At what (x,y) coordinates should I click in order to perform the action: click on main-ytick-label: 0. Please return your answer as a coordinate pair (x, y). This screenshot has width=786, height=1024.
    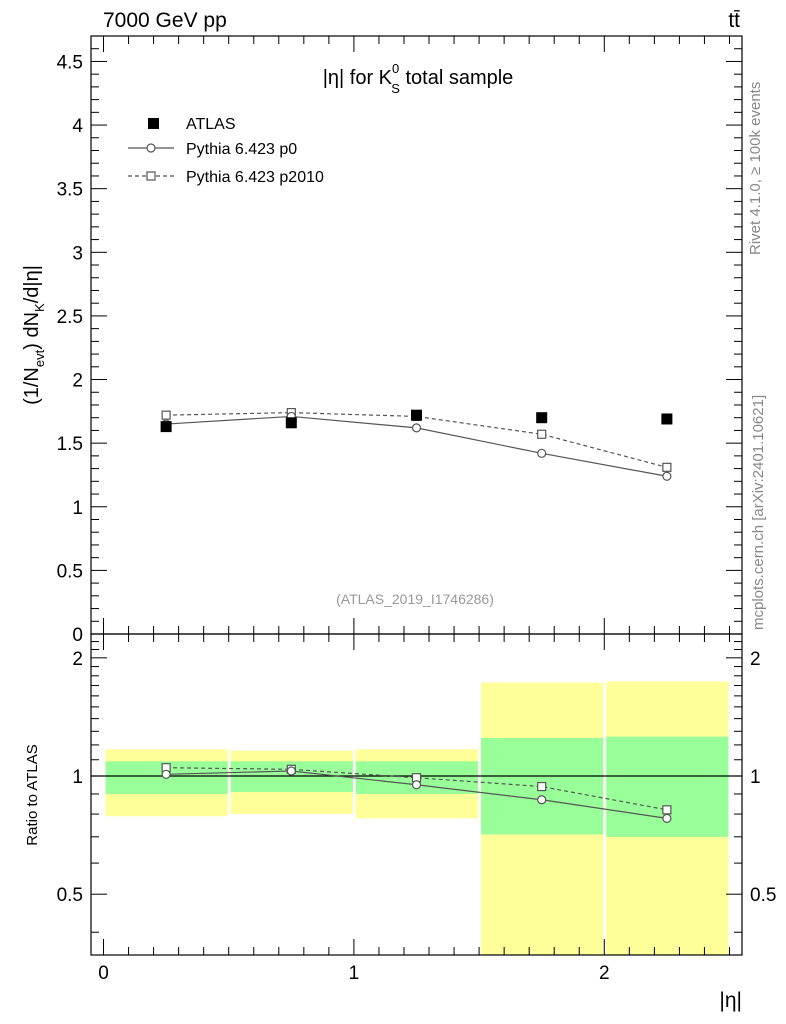
    Looking at the image, I should click on (77, 635).